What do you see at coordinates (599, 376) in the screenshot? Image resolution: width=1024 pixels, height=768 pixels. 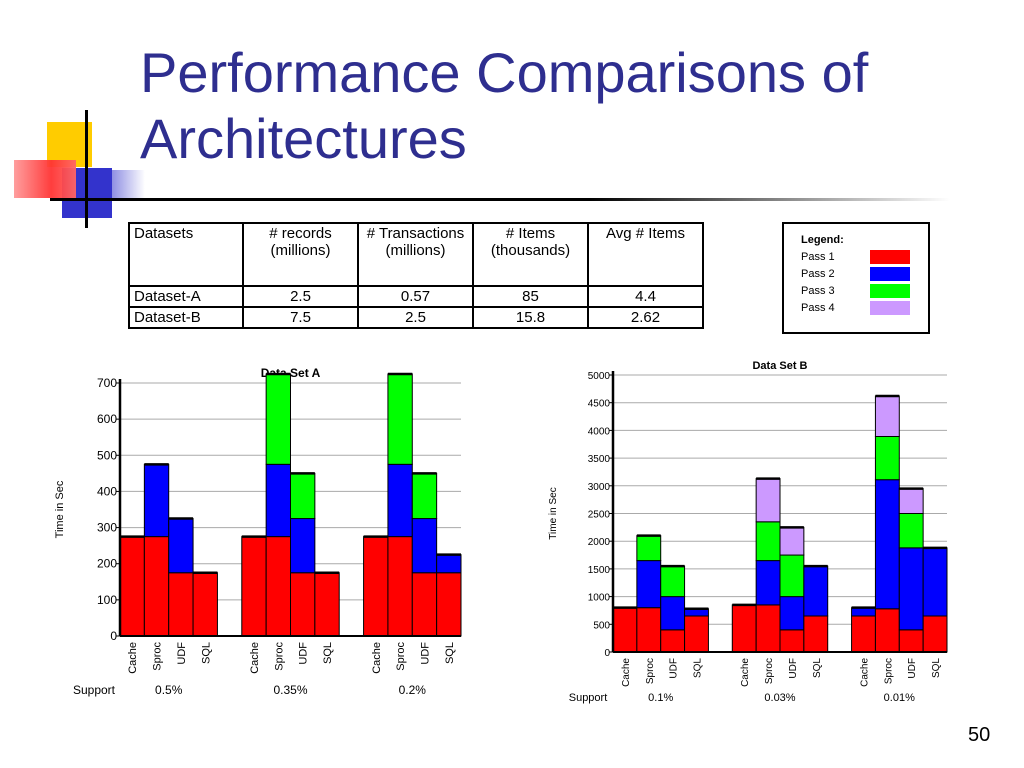 I see `y-tick-label: 5000` at bounding box center [599, 376].